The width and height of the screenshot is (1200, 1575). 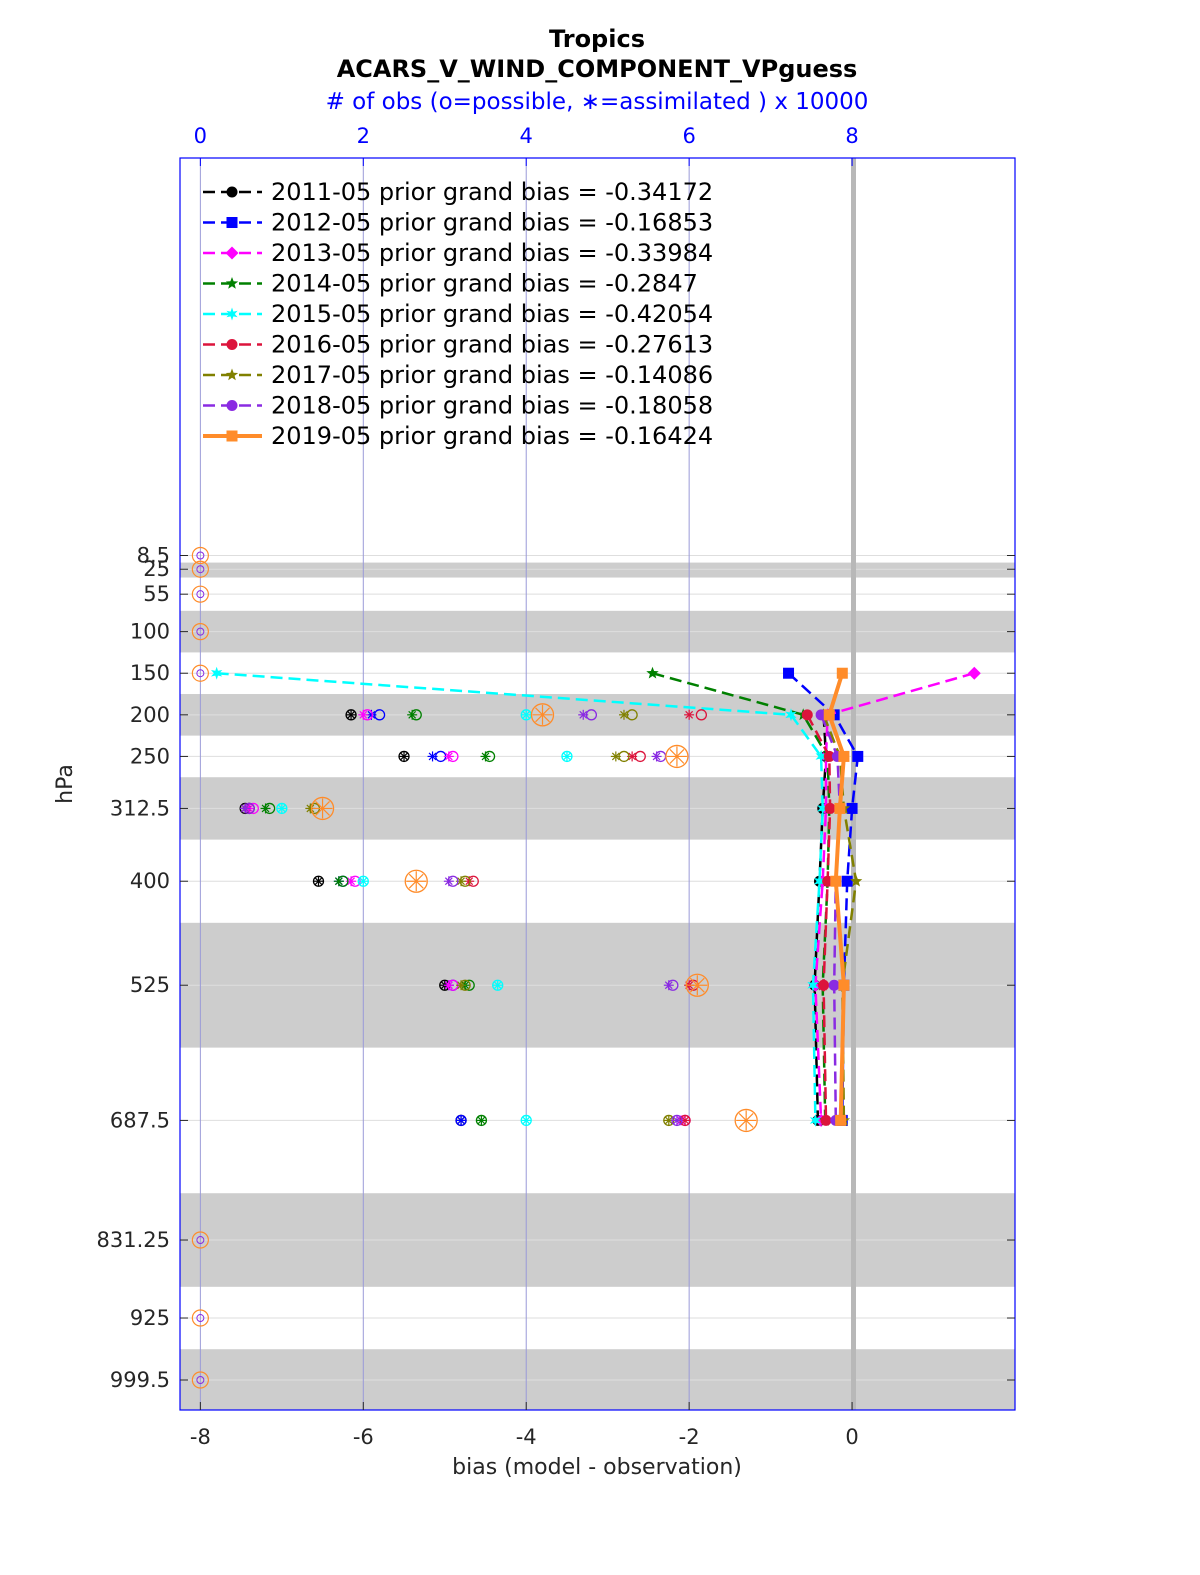 What do you see at coordinates (156, 569) in the screenshot?
I see `y-tick-label: 25` at bounding box center [156, 569].